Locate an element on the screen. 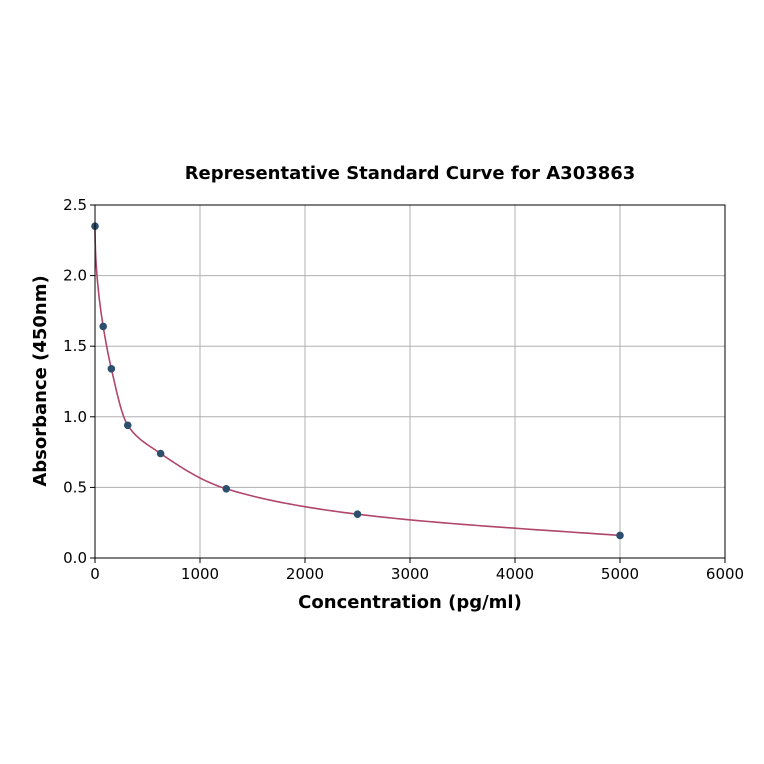  y-tick-label: 2.5 is located at coordinates (75, 205).